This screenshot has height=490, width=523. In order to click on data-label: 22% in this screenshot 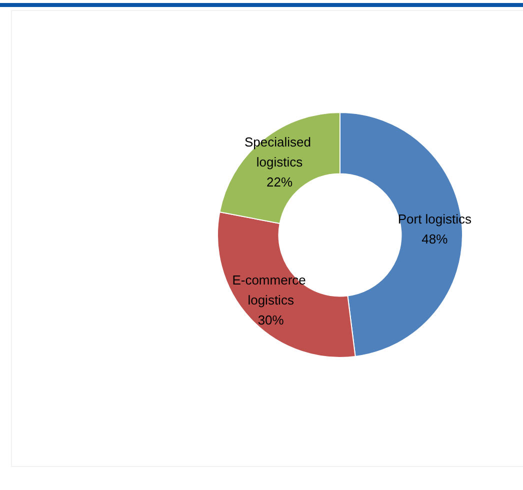, I will do `click(279, 182)`.